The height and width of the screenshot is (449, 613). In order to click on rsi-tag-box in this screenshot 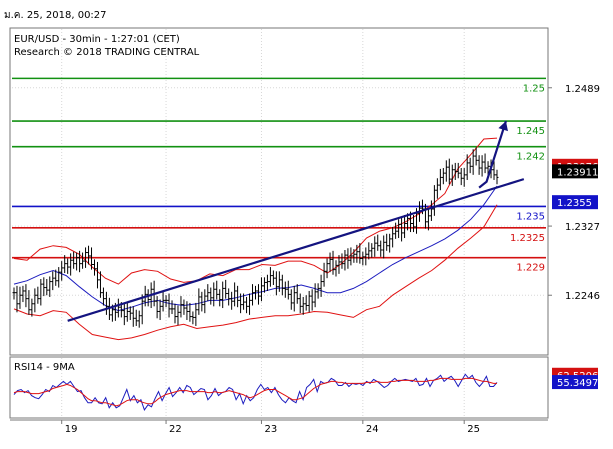, I will do `click(575, 382)`.